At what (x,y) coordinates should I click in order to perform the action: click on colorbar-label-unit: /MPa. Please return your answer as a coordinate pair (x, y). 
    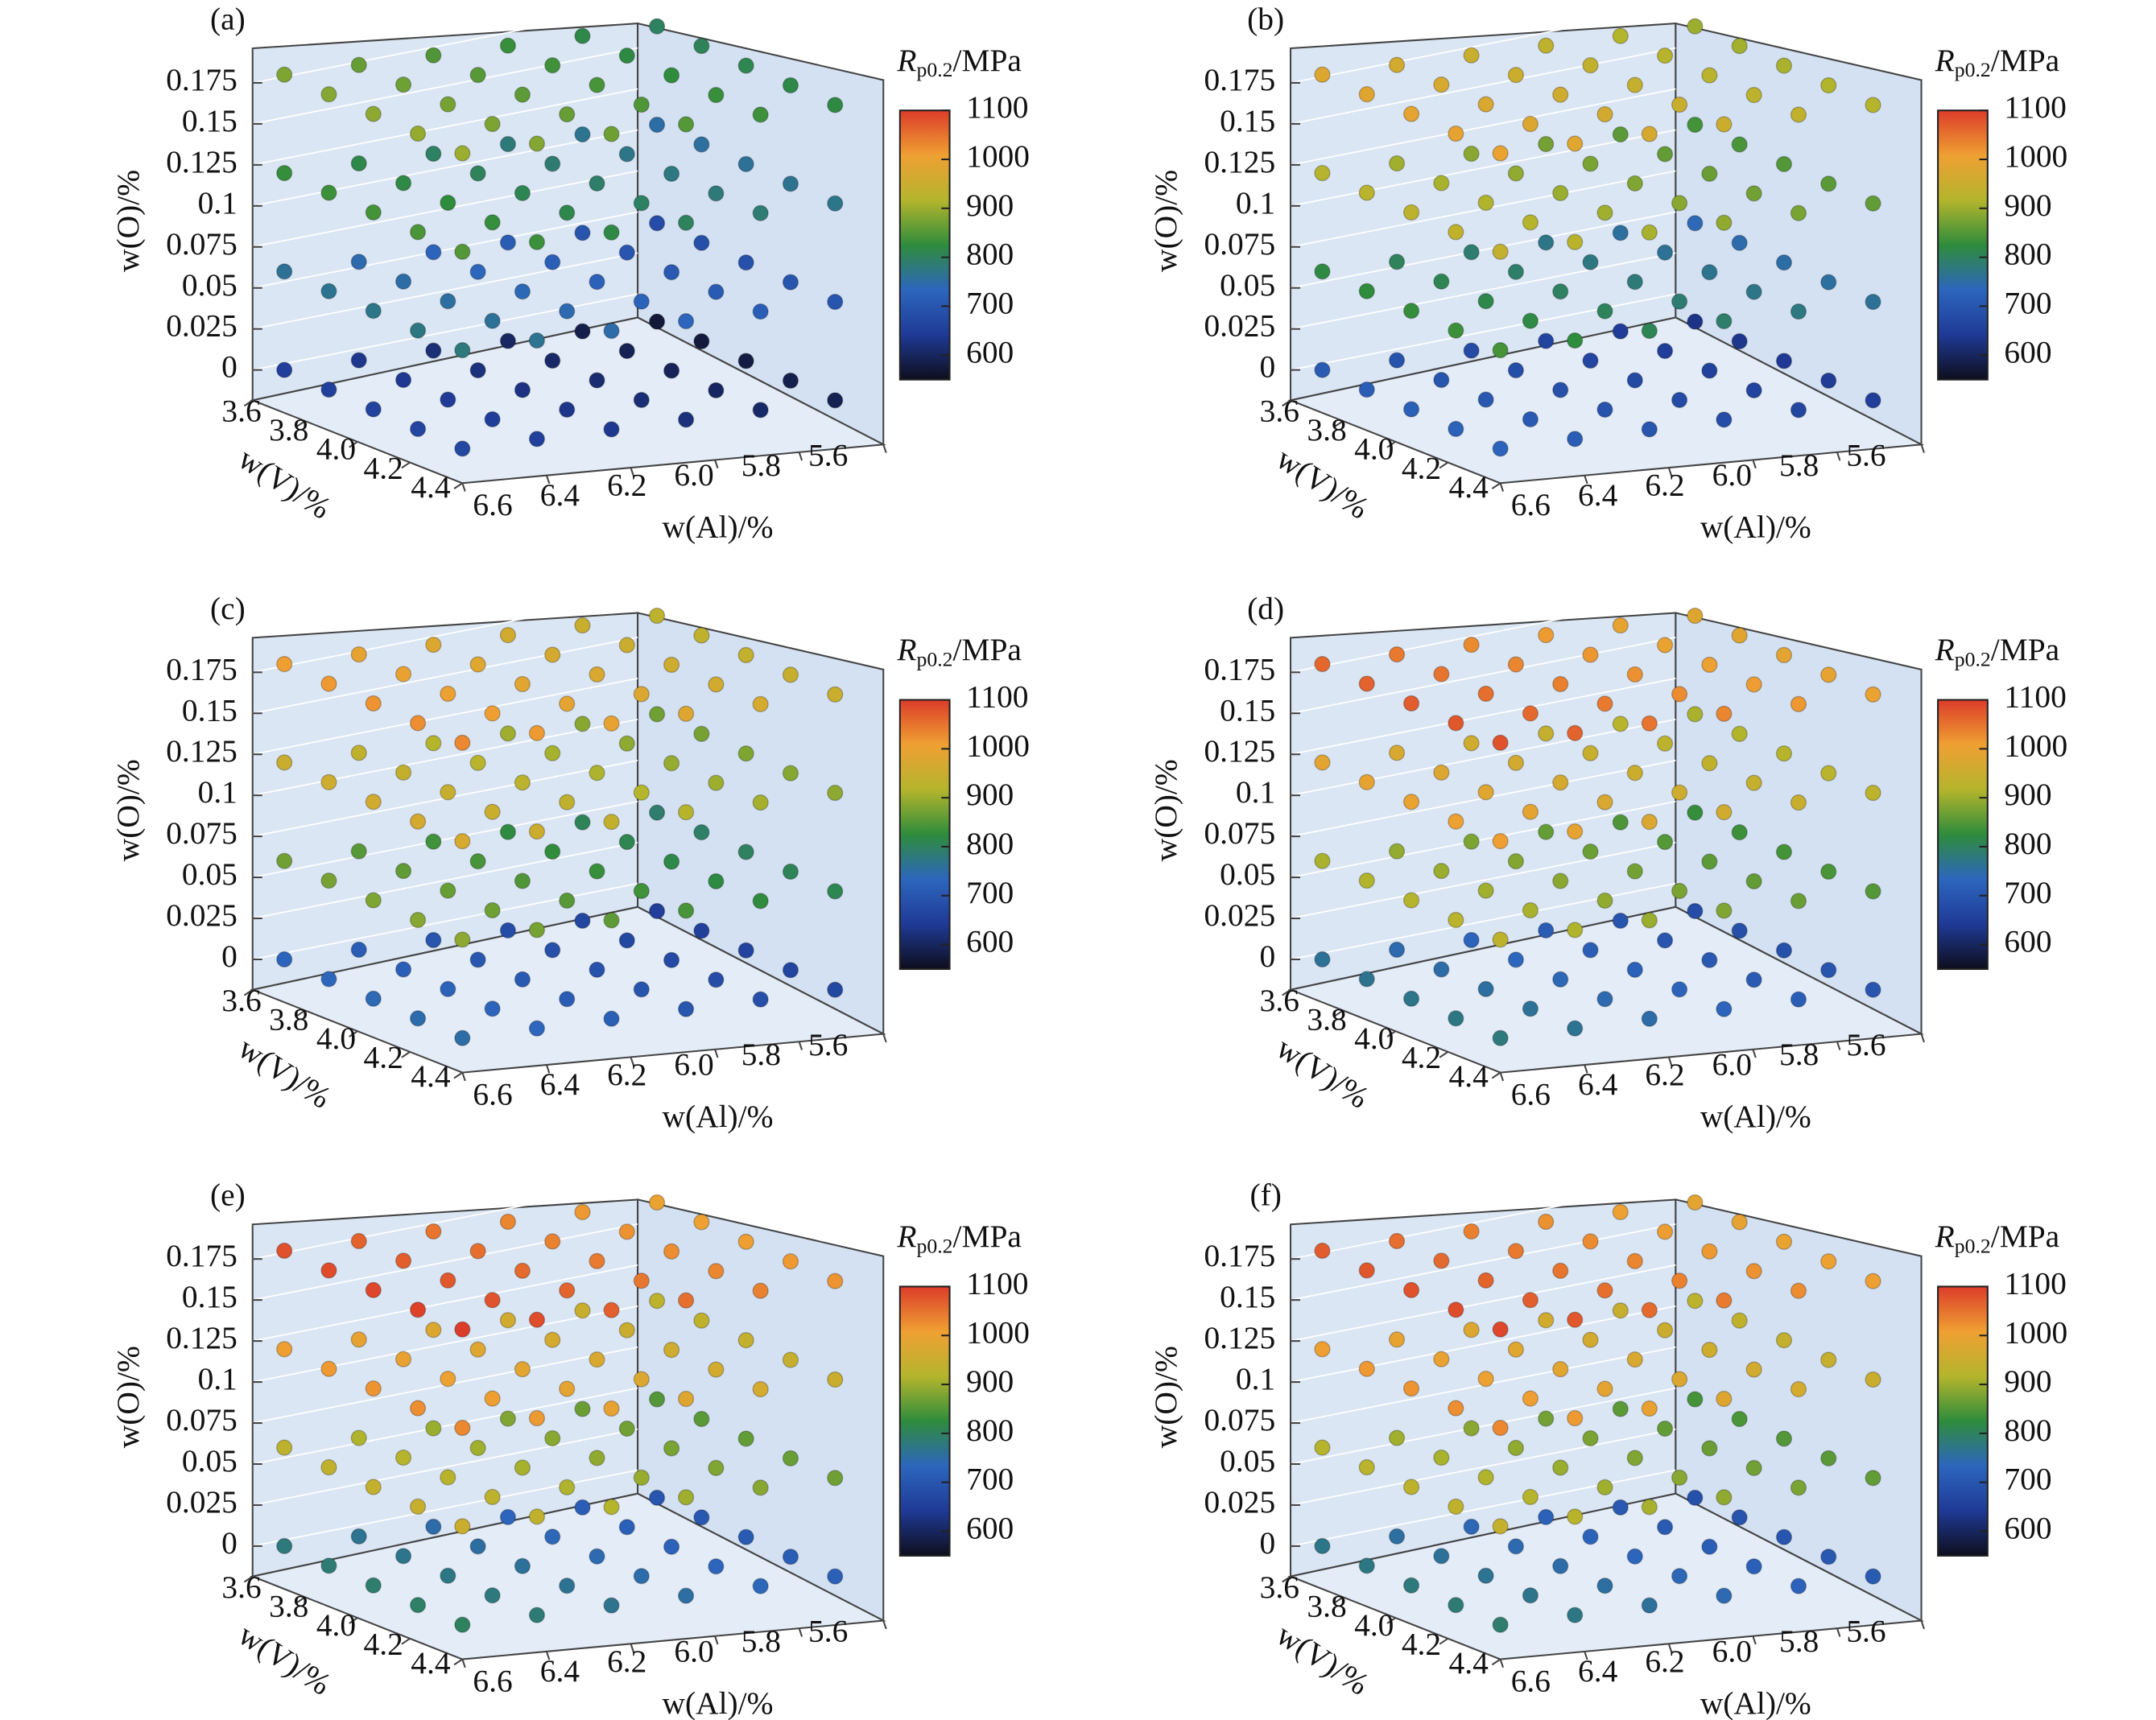
    Looking at the image, I should click on (2025, 60).